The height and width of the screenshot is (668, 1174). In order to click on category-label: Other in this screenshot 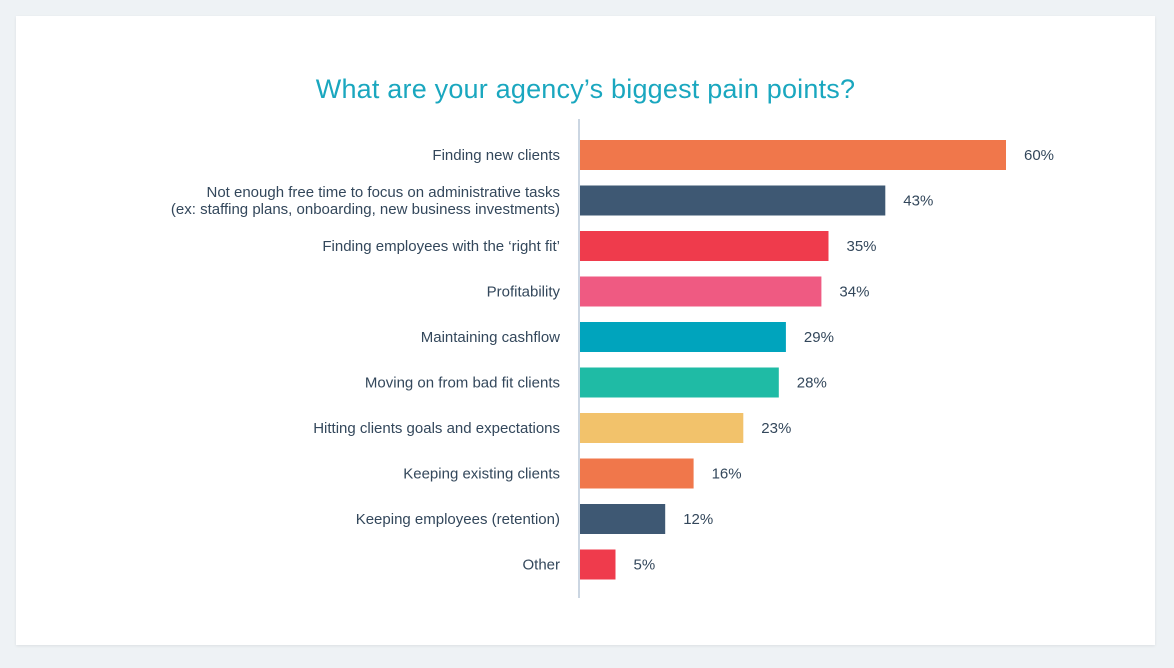, I will do `click(541, 565)`.